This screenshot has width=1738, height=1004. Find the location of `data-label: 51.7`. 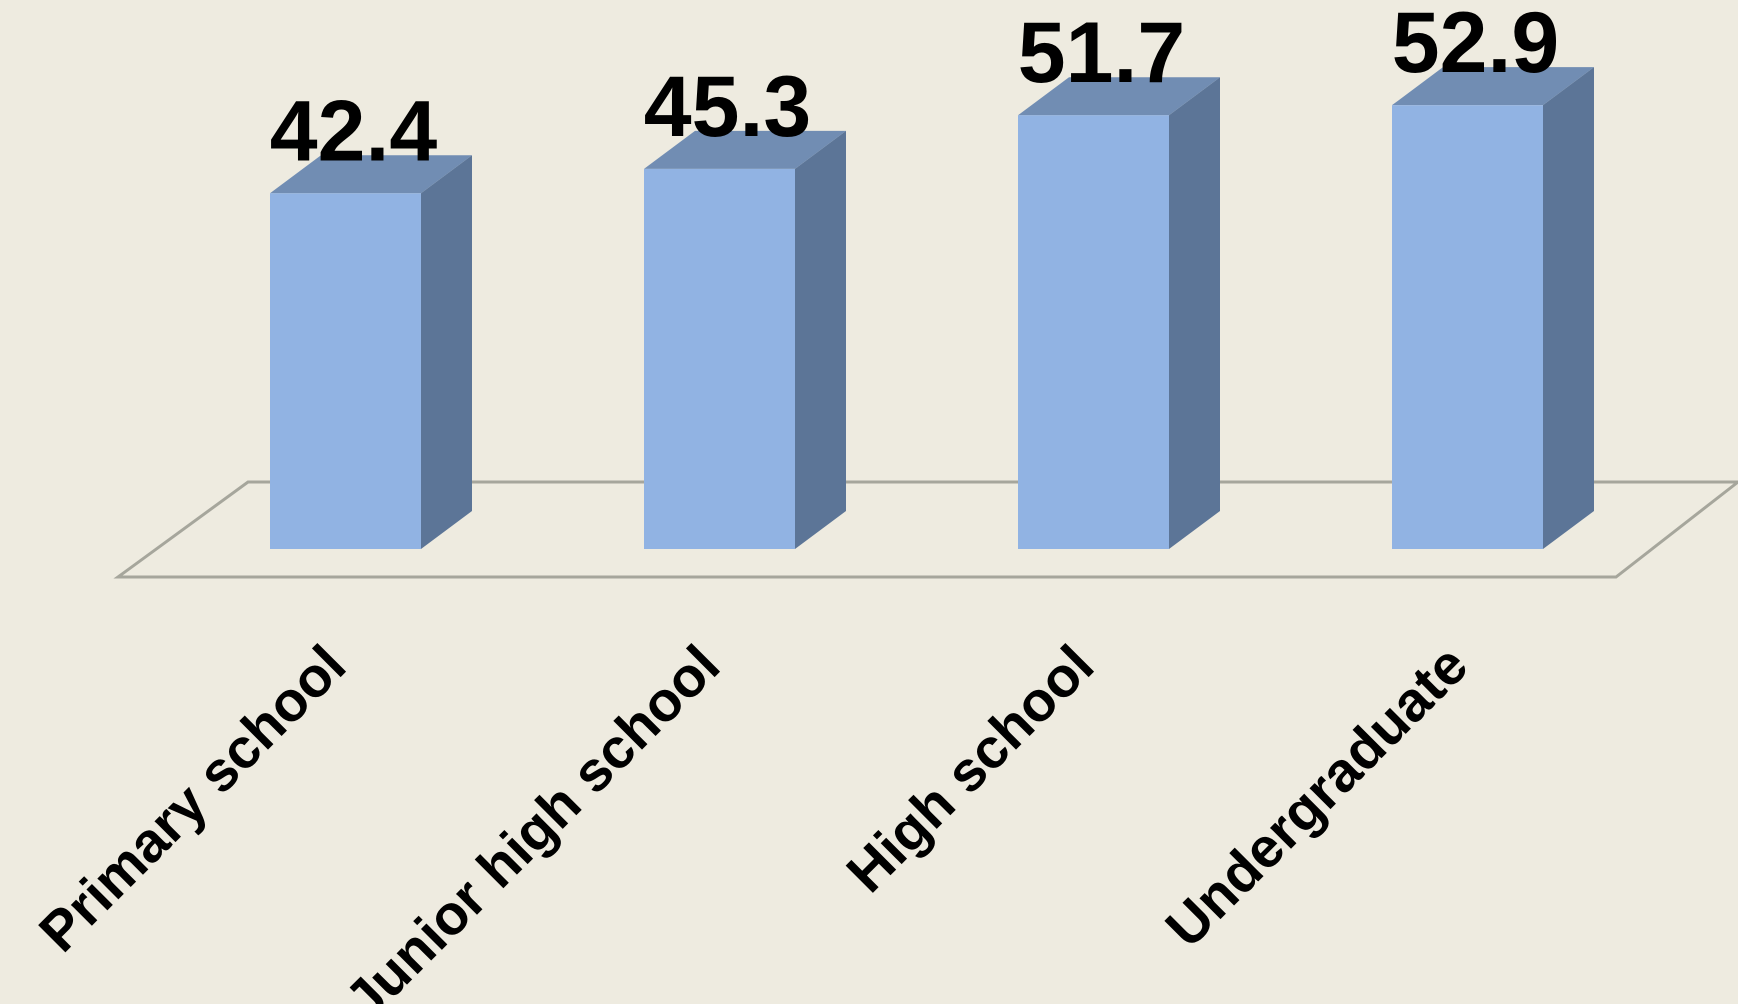

data-label: 51.7 is located at coordinates (1101, 53).